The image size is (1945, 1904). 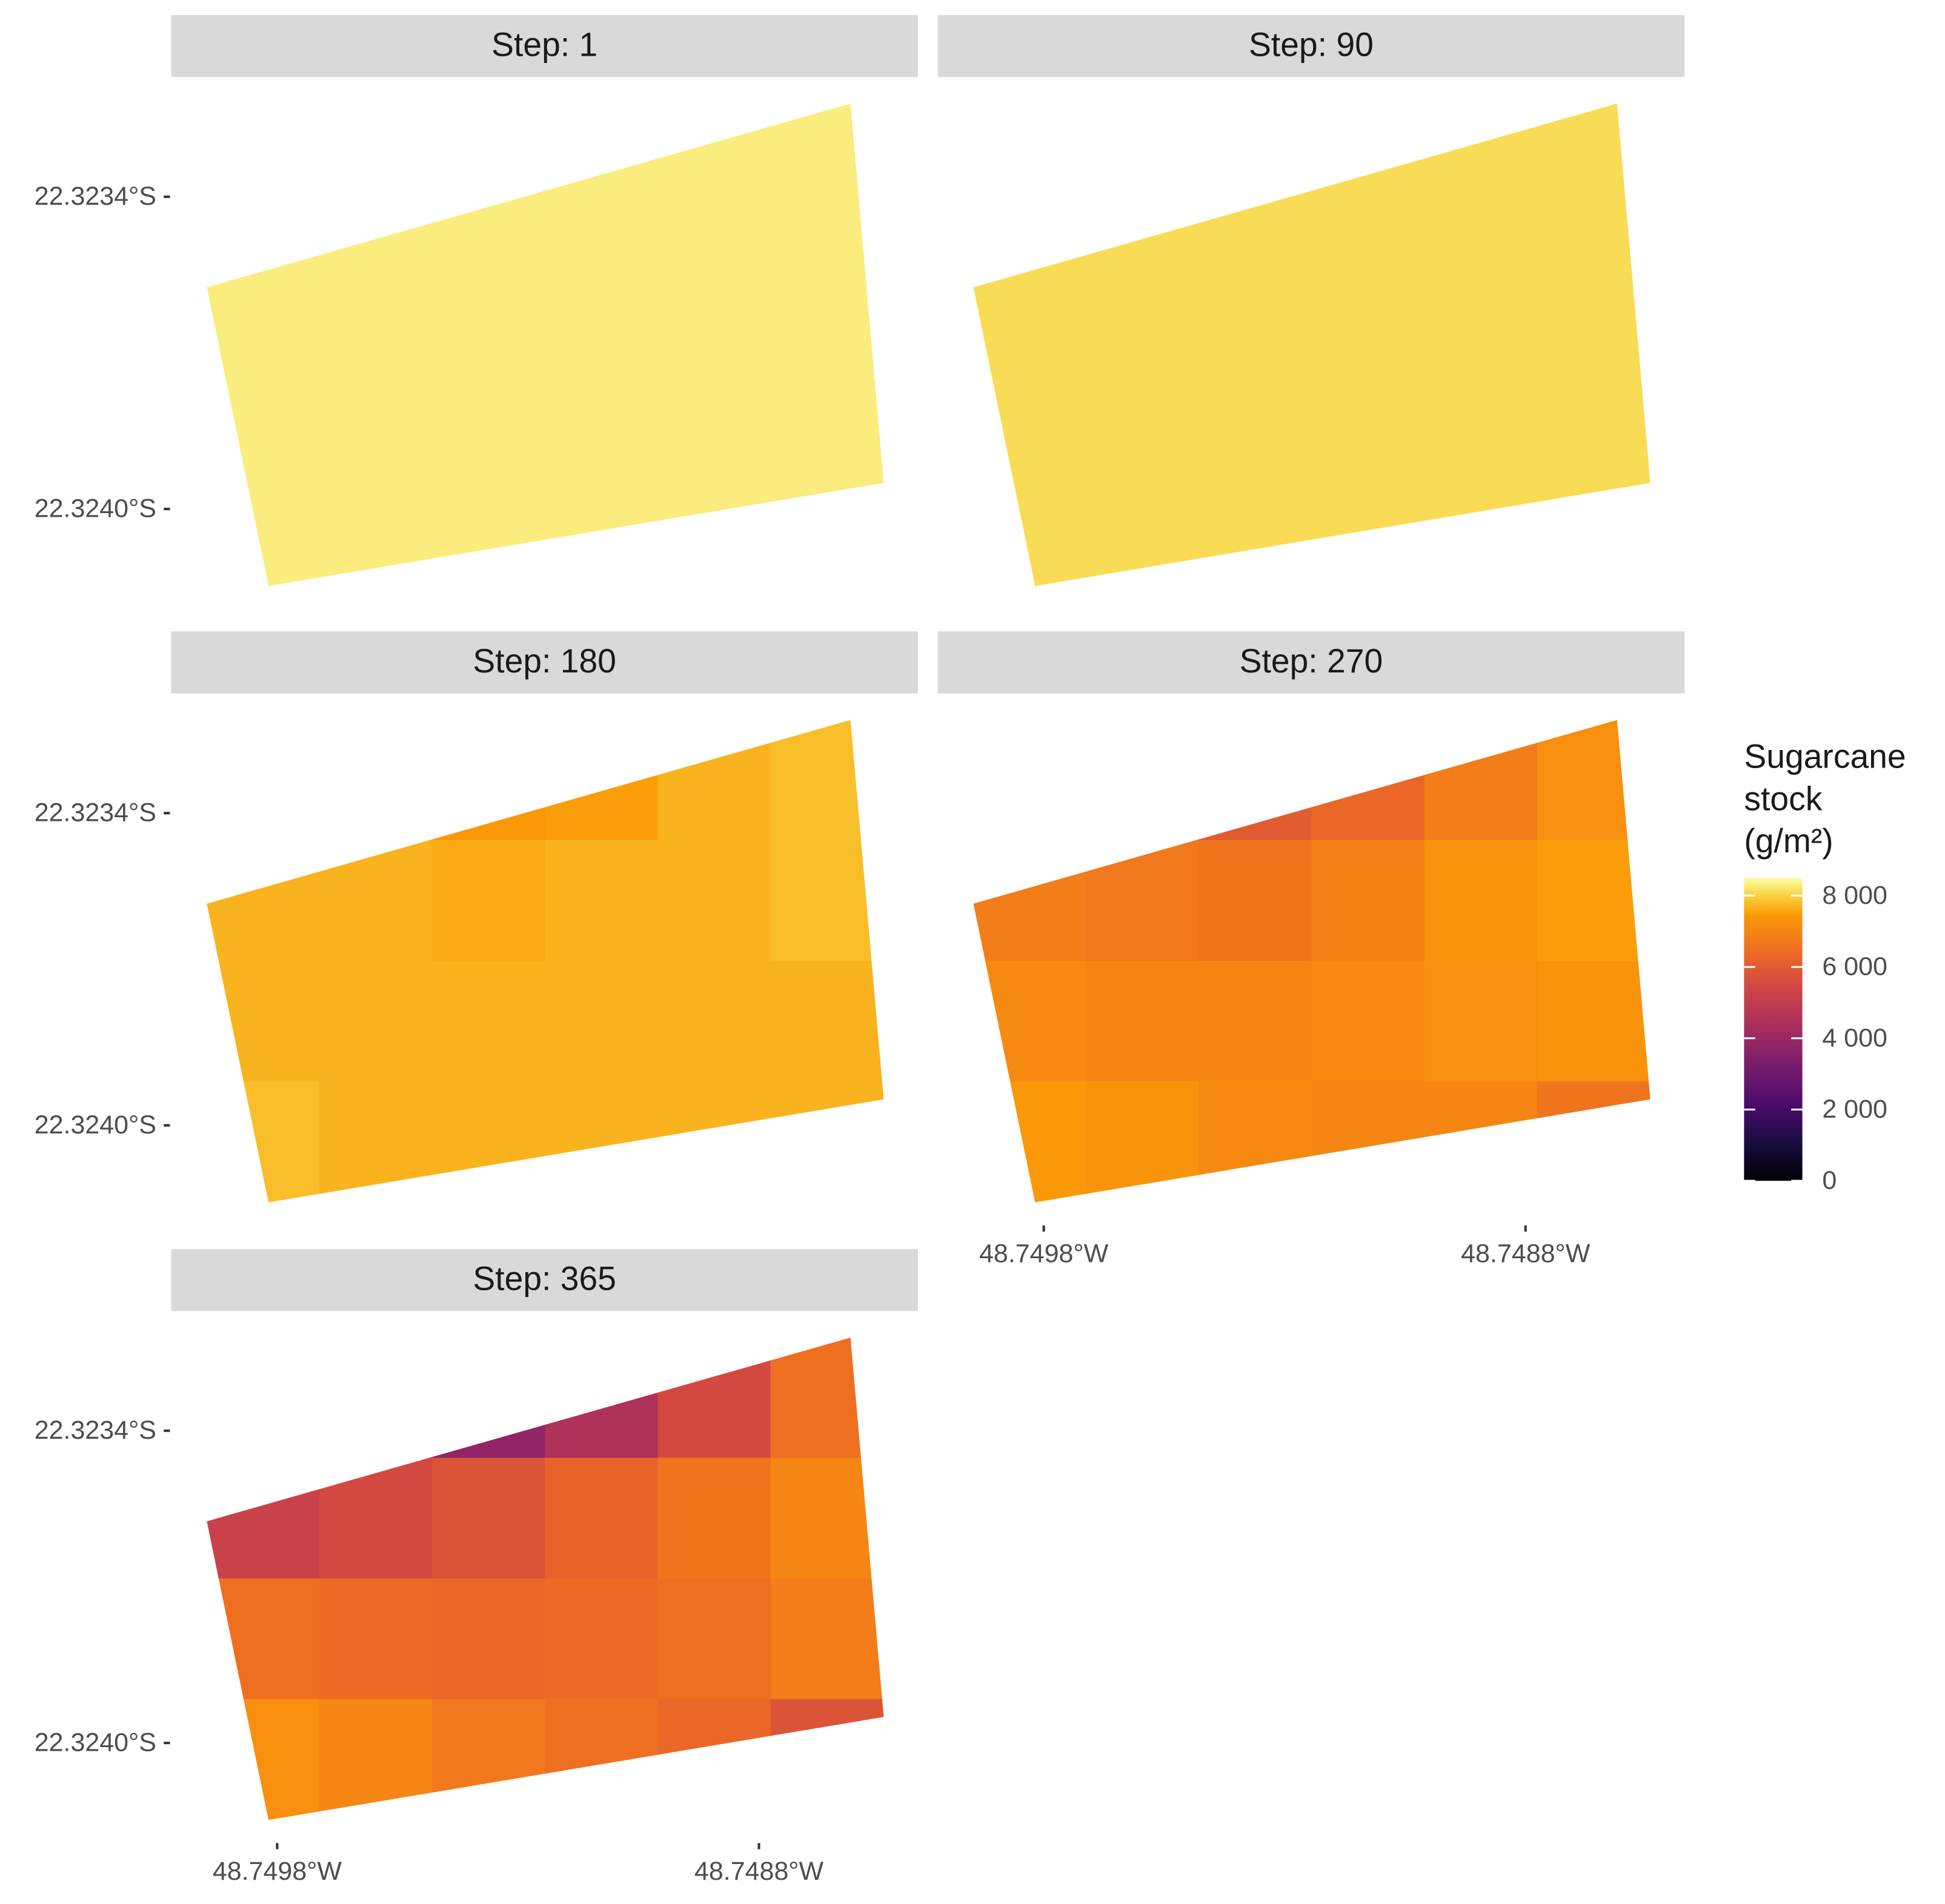 What do you see at coordinates (1855, 1037) in the screenshot?
I see `colorbar-label: 4 000` at bounding box center [1855, 1037].